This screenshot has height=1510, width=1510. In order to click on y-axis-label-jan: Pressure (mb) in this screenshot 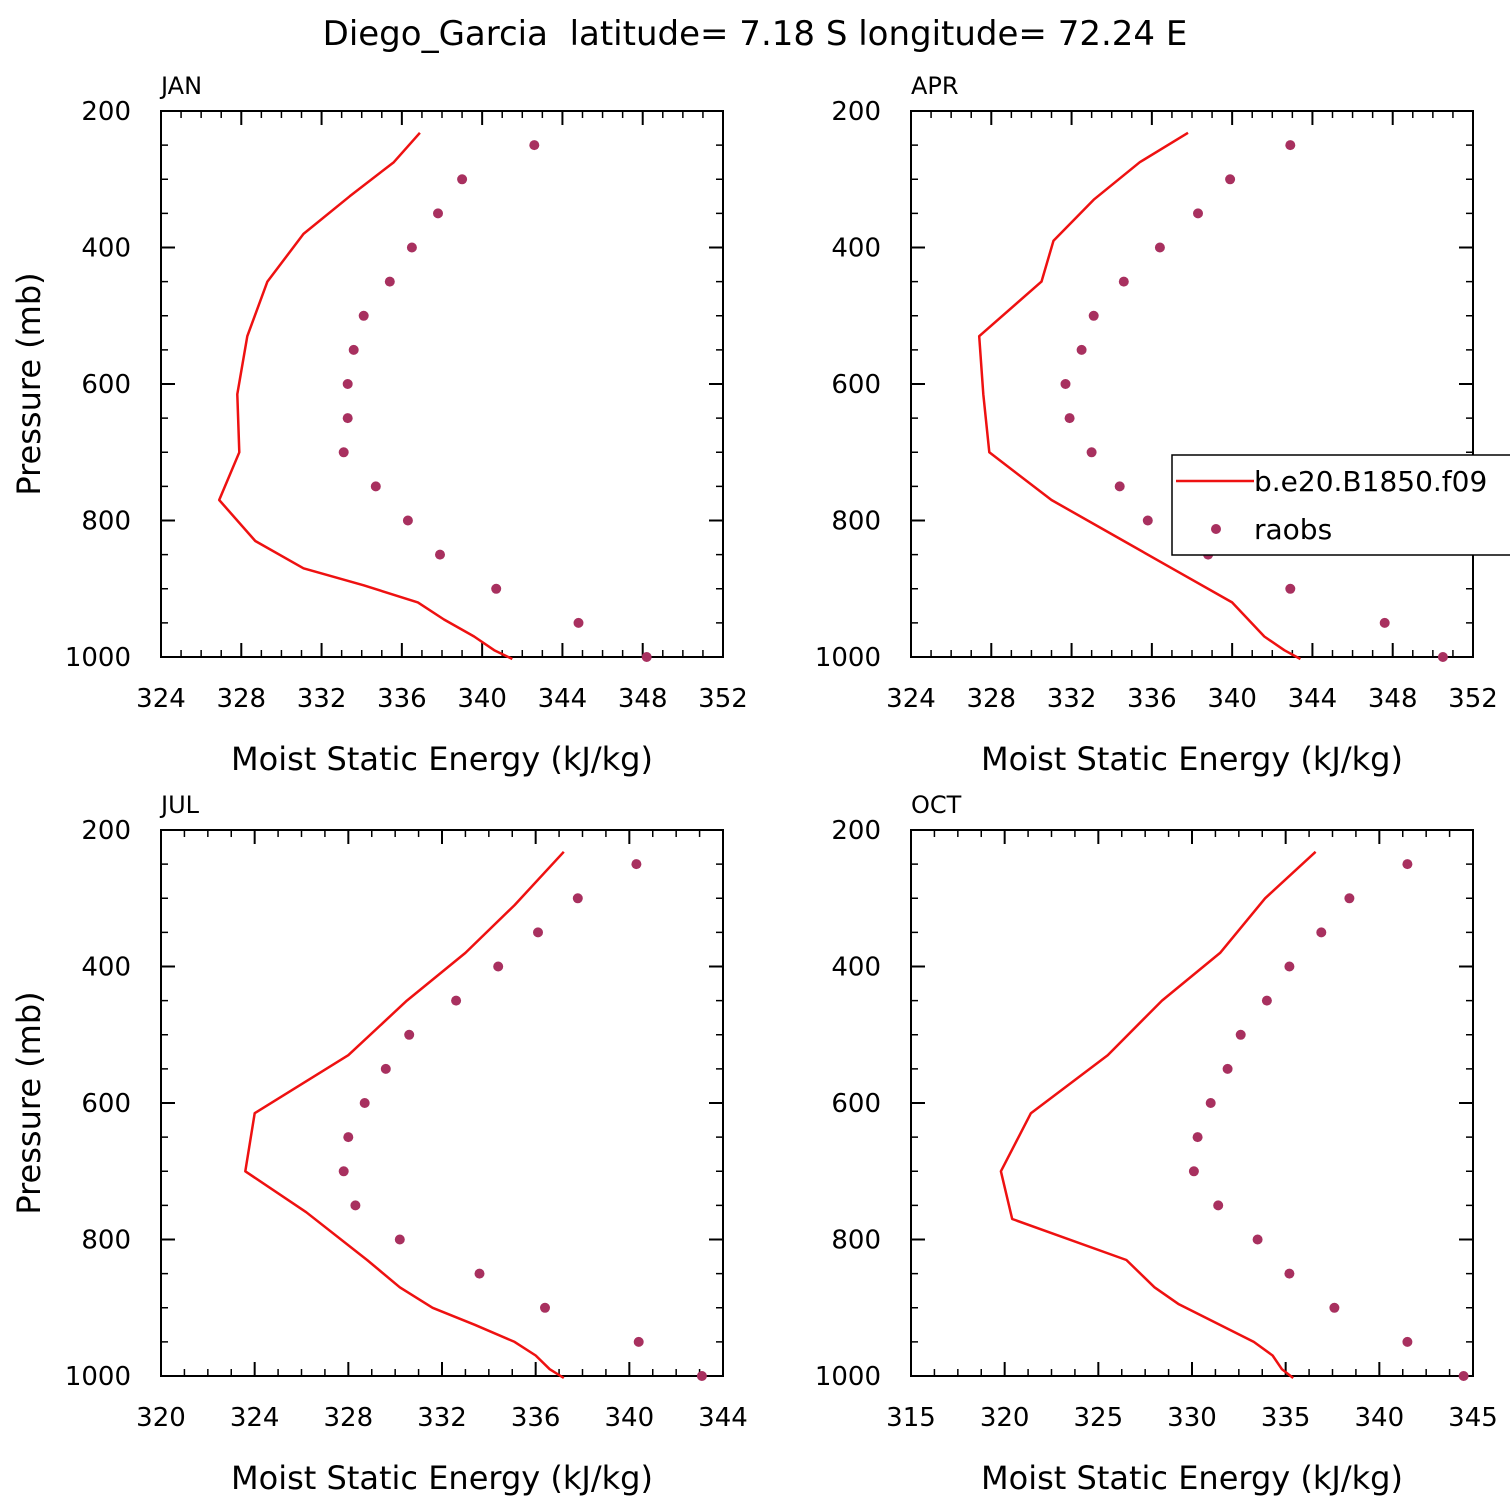, I will do `click(29, 383)`.